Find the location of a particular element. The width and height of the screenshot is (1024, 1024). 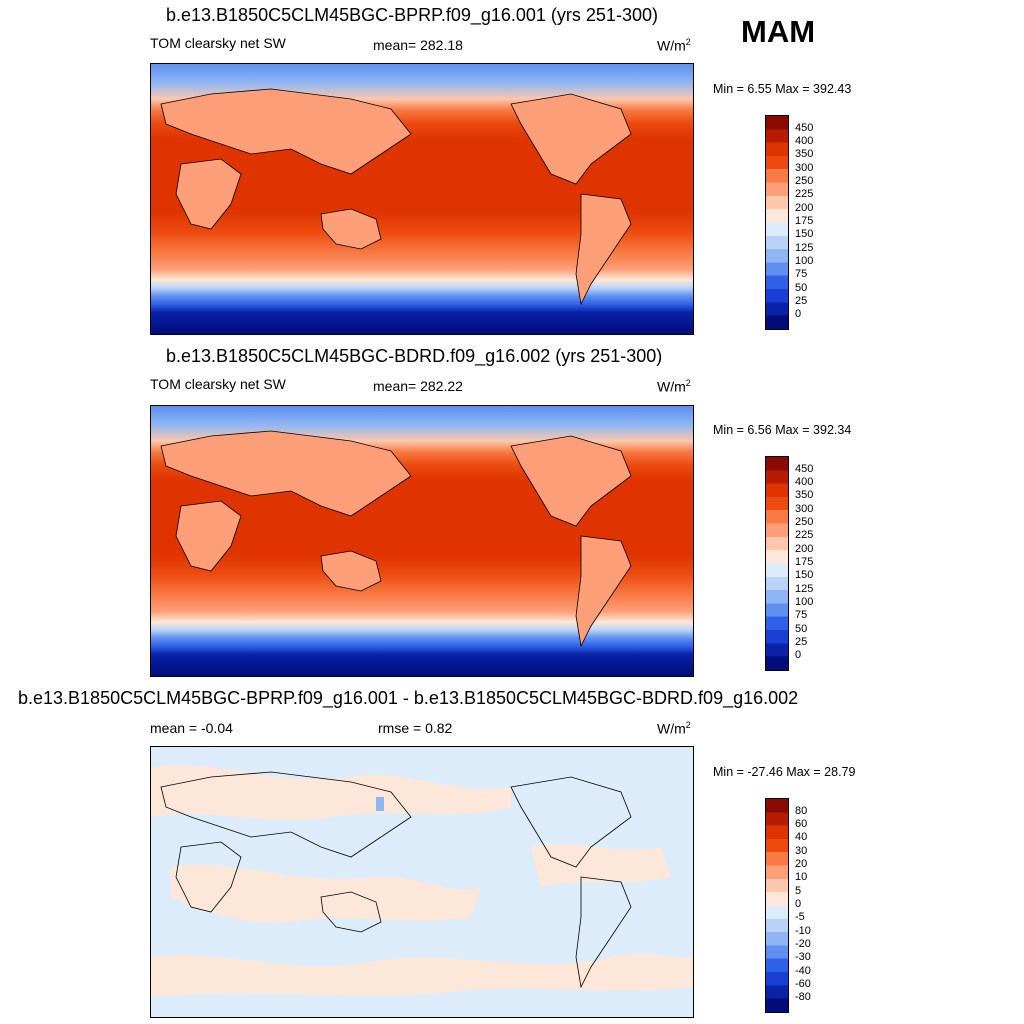

panel-3-colorbar-tick: -60 is located at coordinates (803, 983).